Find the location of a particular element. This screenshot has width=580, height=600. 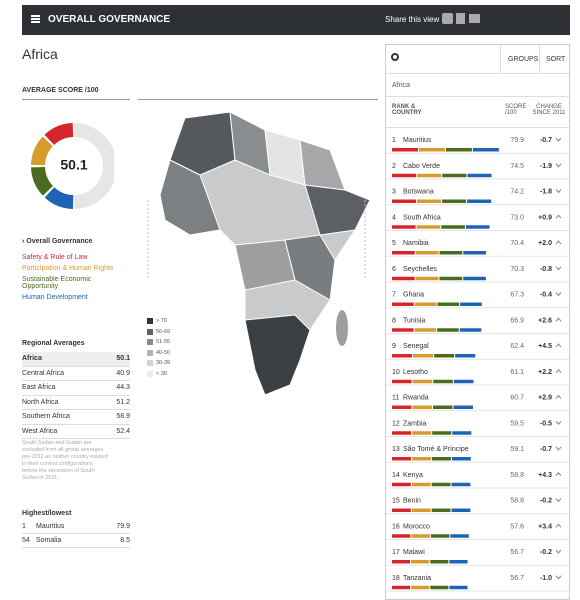

facebook-icon is located at coordinates (460, 18).